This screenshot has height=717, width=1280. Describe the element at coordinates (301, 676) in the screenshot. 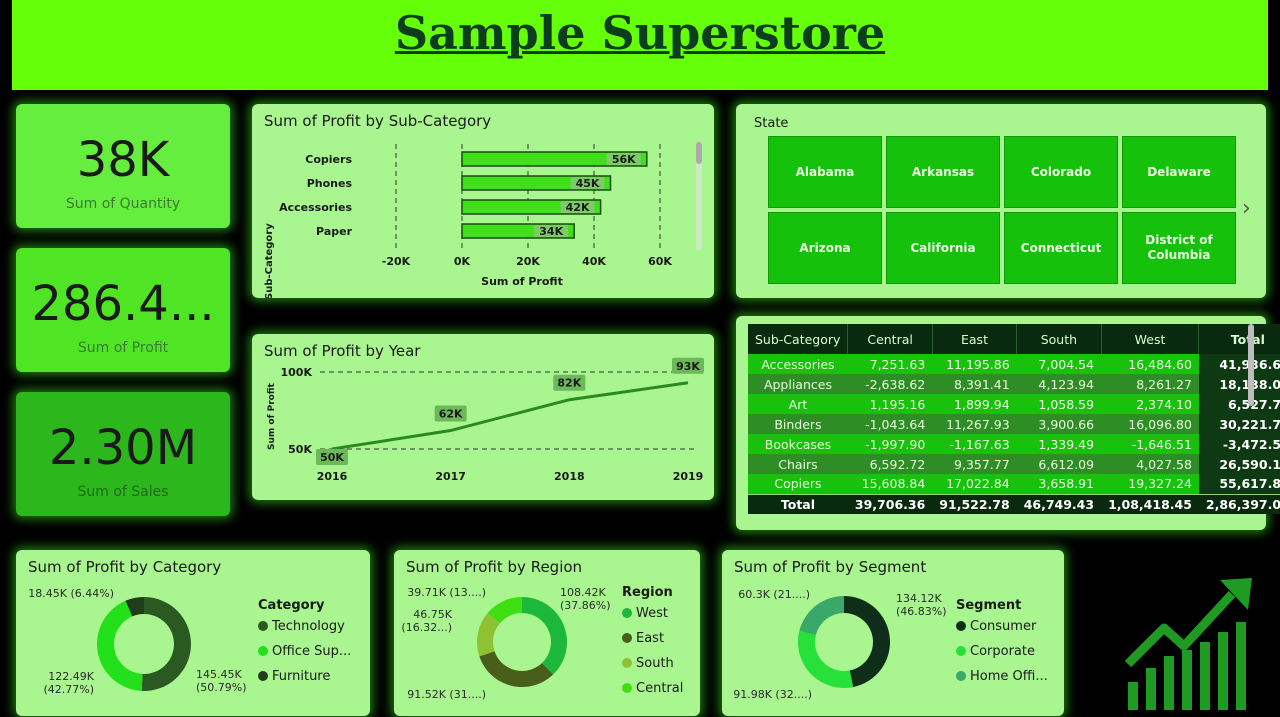

I see `legend-label: Furniture` at that location.